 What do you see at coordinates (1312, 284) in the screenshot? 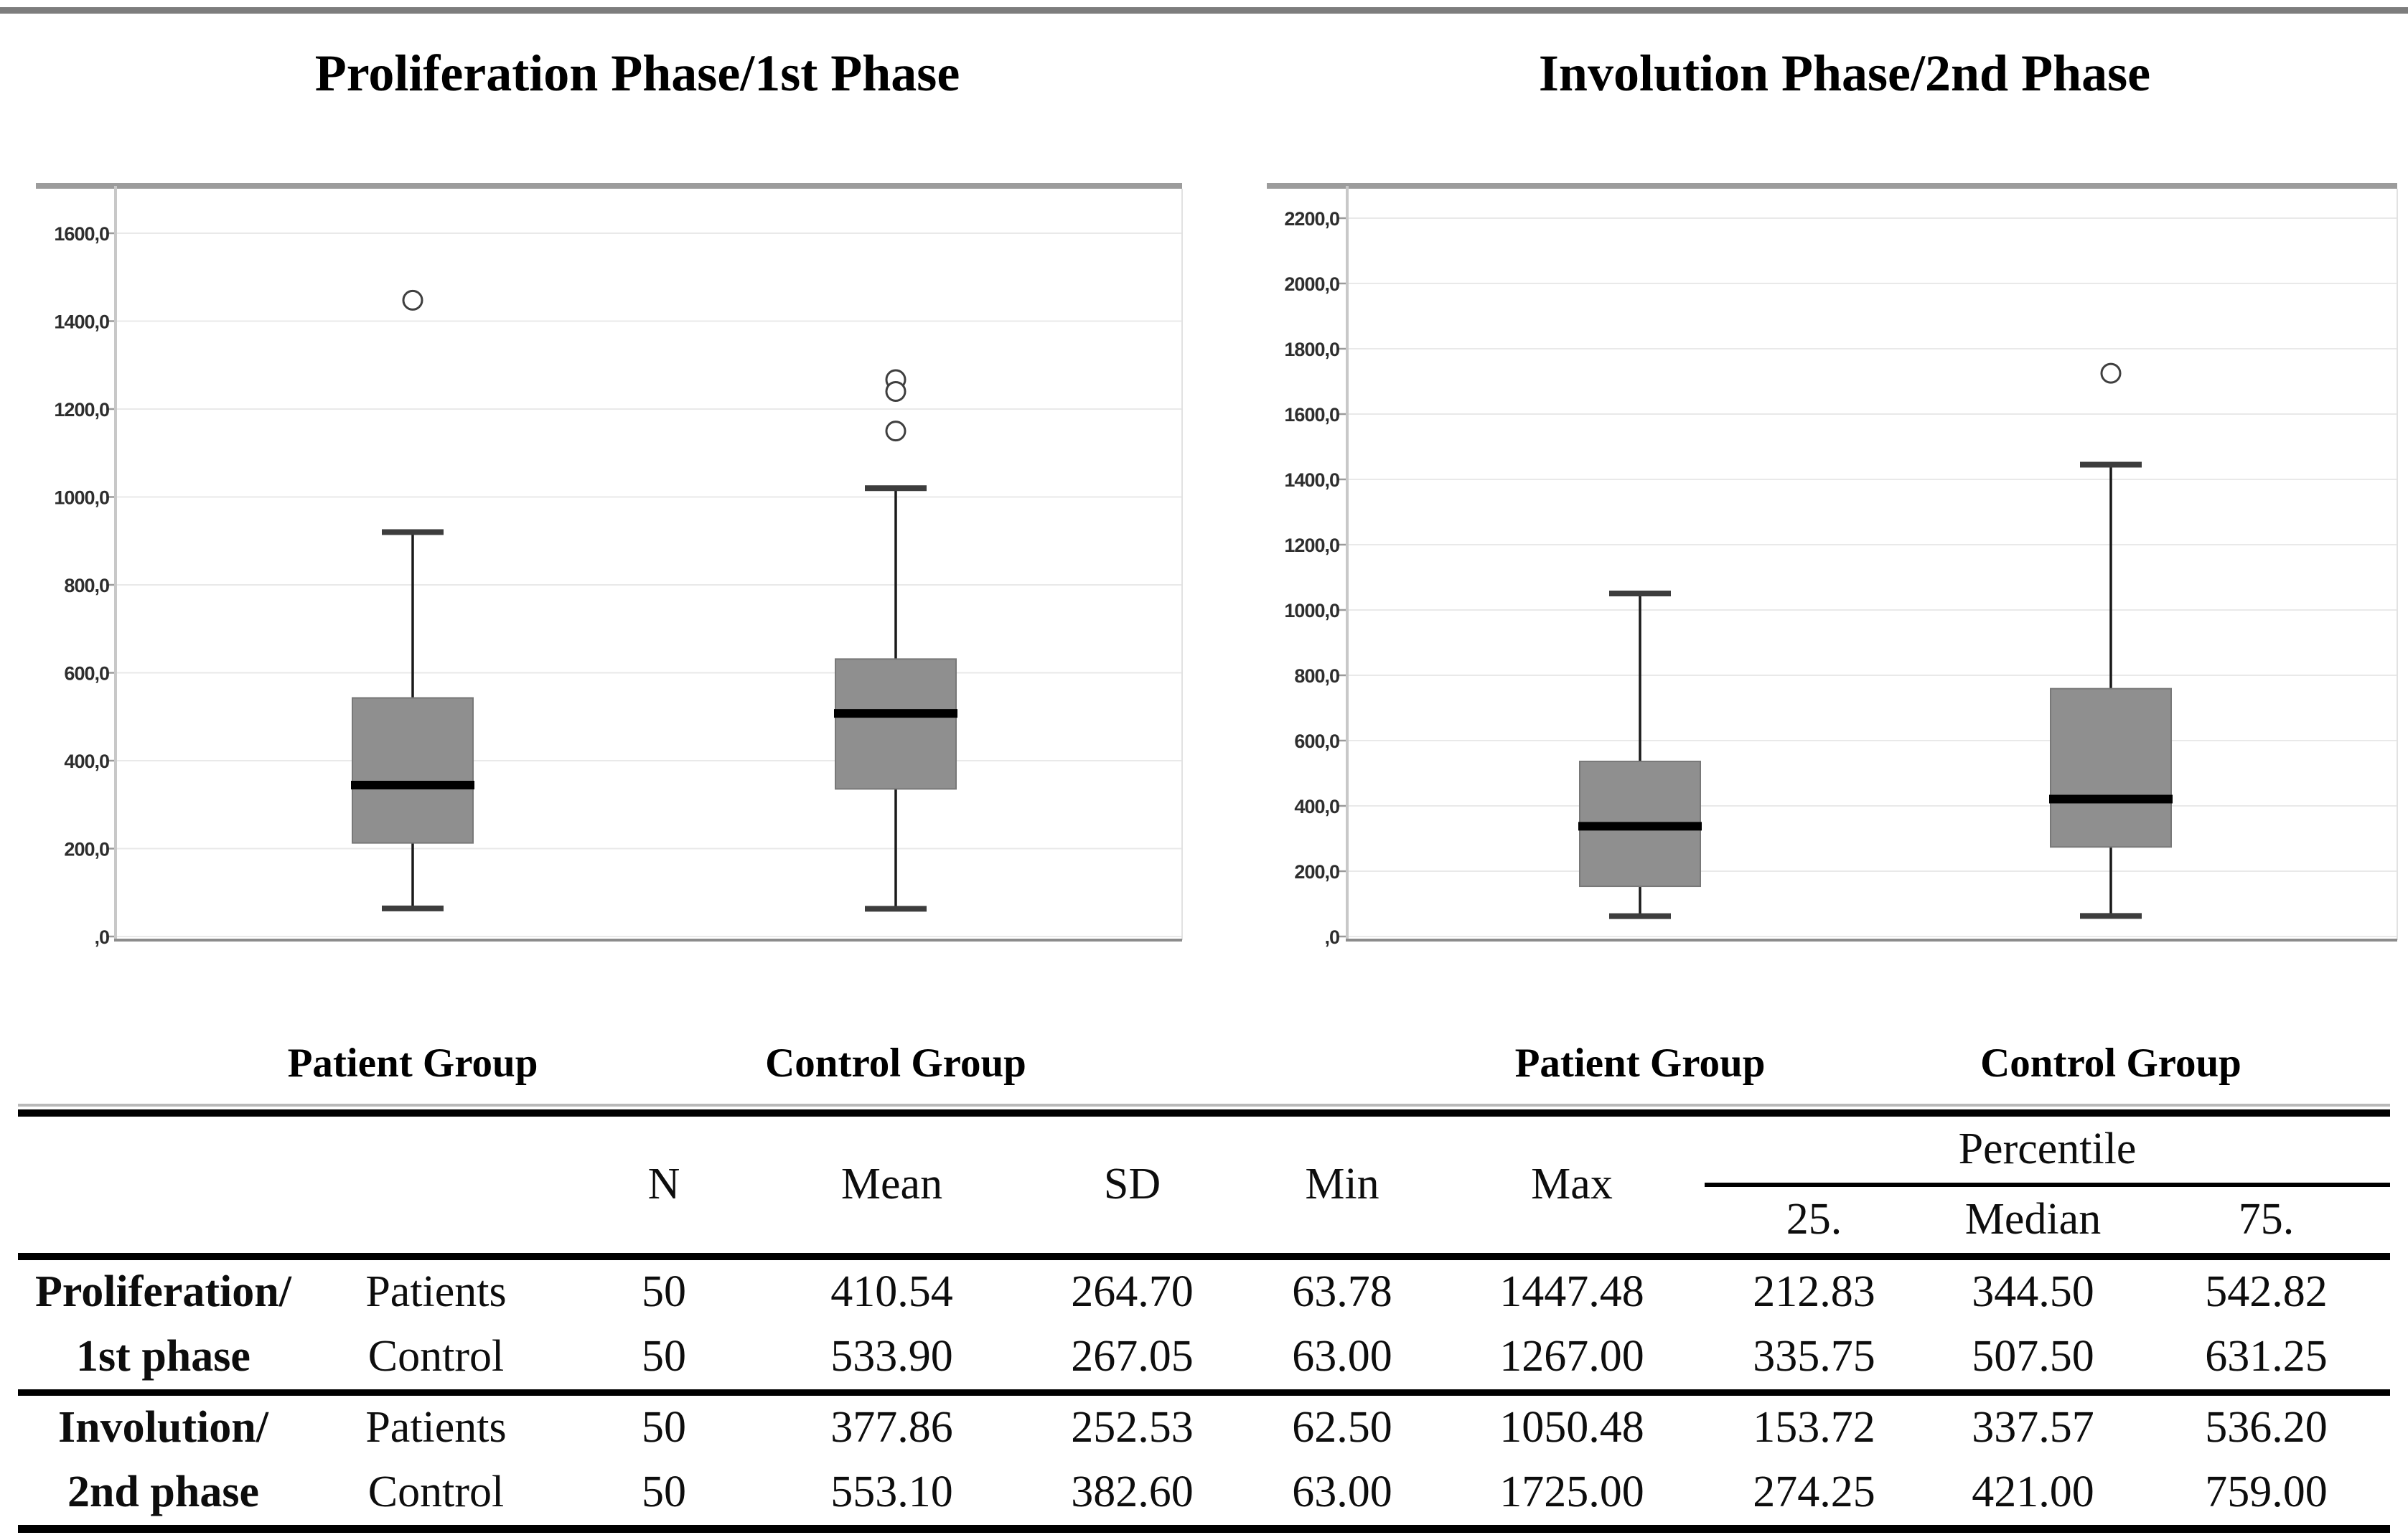
I see `y-tick-label: 2000,0` at bounding box center [1312, 284].